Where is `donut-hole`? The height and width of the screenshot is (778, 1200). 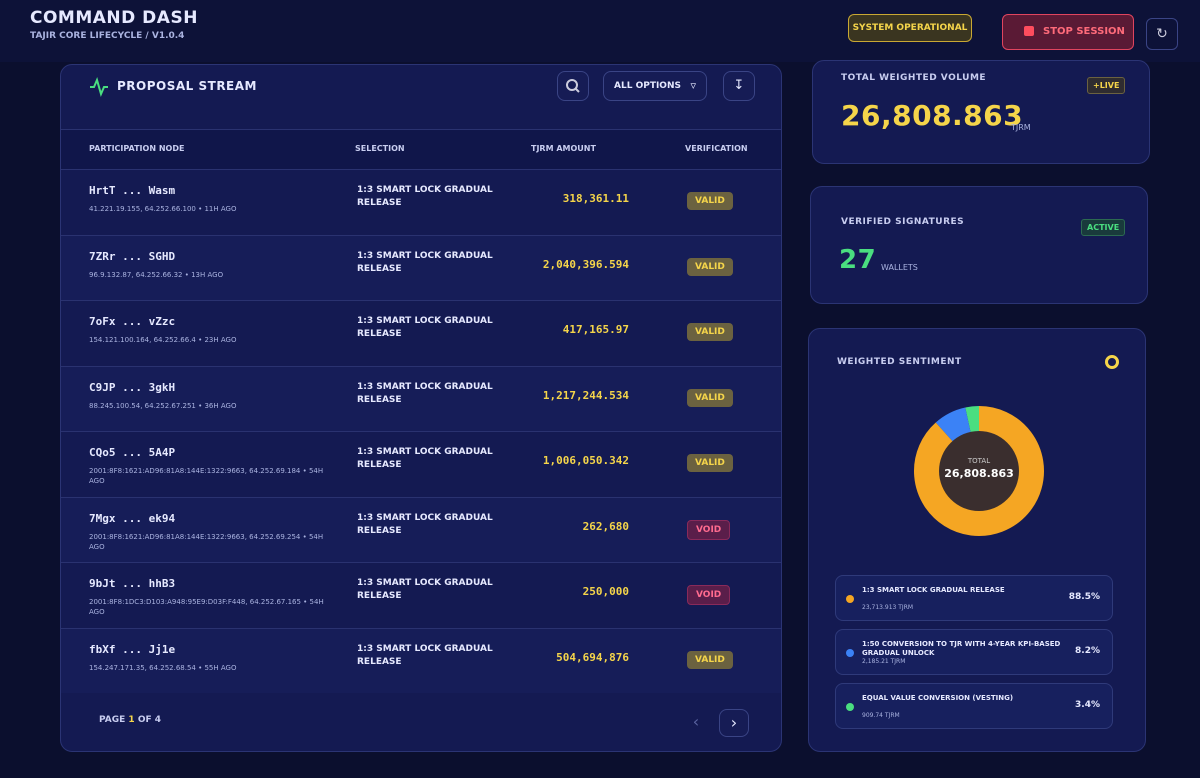
donut-hole is located at coordinates (979, 471).